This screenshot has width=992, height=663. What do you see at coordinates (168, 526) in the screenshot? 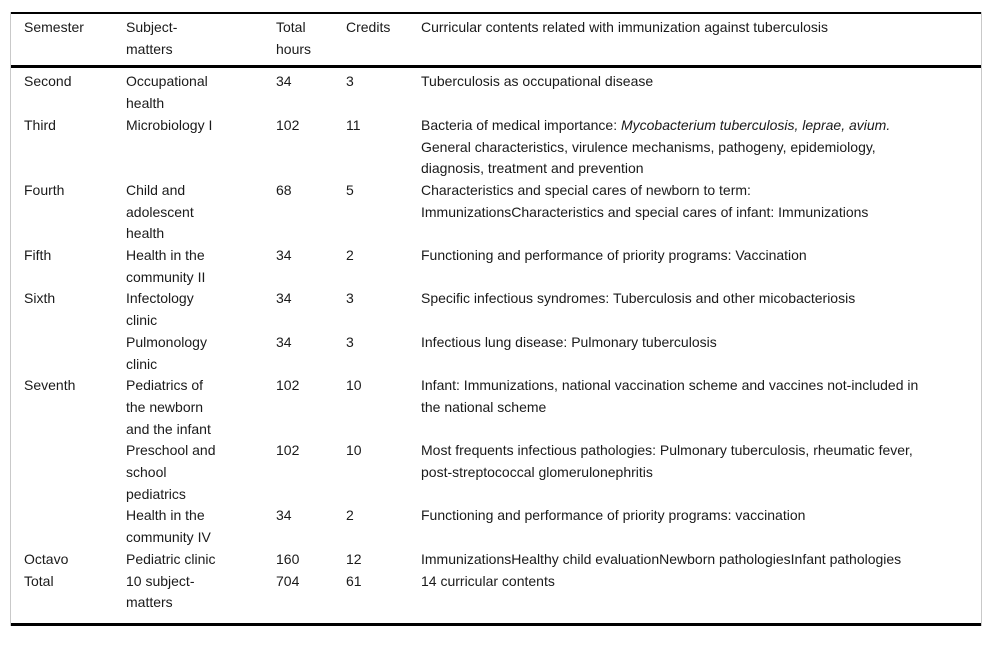
I see `subject-cell: Health in the community IV` at bounding box center [168, 526].